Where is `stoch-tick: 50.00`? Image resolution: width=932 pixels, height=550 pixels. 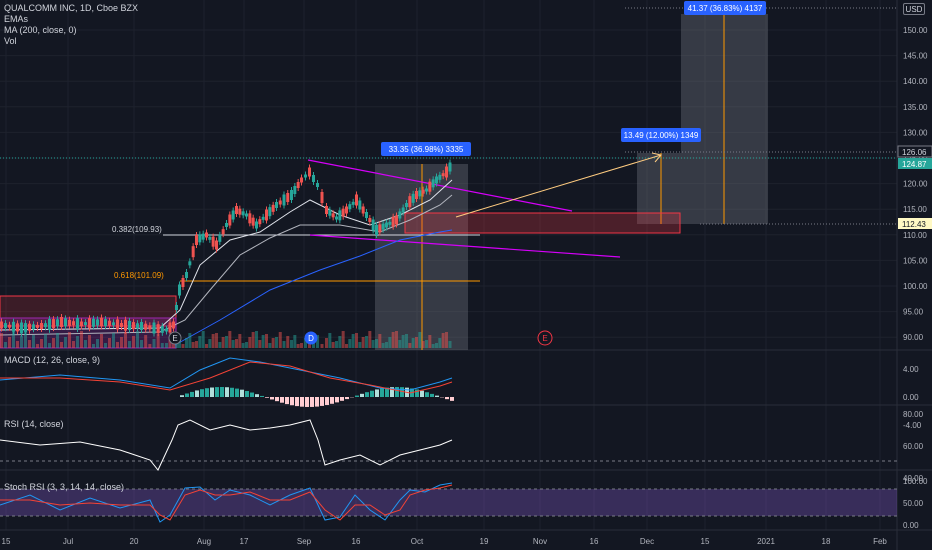 stoch-tick: 50.00 is located at coordinates (913, 503).